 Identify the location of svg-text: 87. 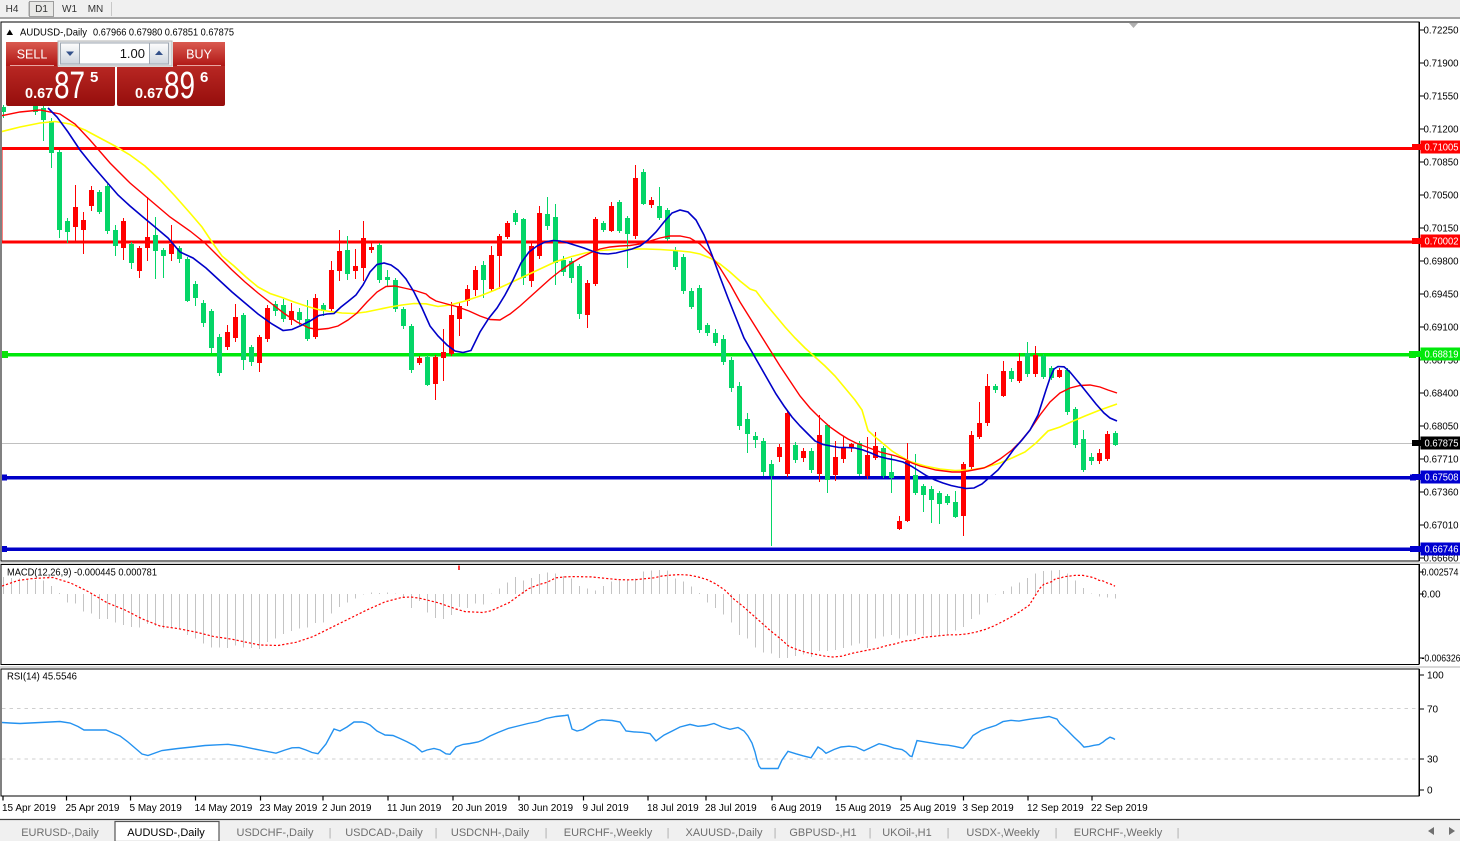
(69, 86).